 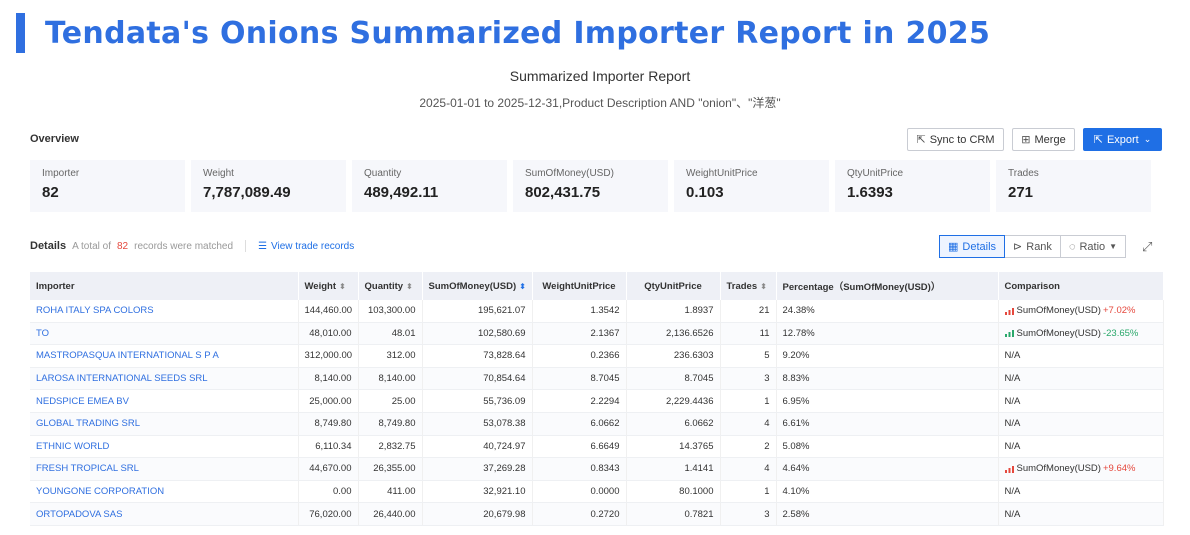 I want to click on weight-unit-price-cell: 0.0000, so click(x=579, y=492).